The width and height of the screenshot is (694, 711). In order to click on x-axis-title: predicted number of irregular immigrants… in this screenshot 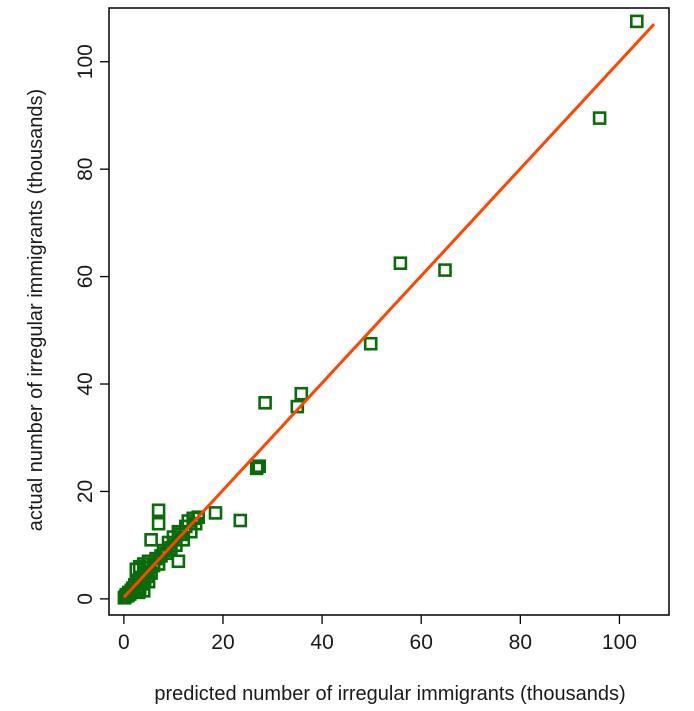, I will do `click(389, 694)`.